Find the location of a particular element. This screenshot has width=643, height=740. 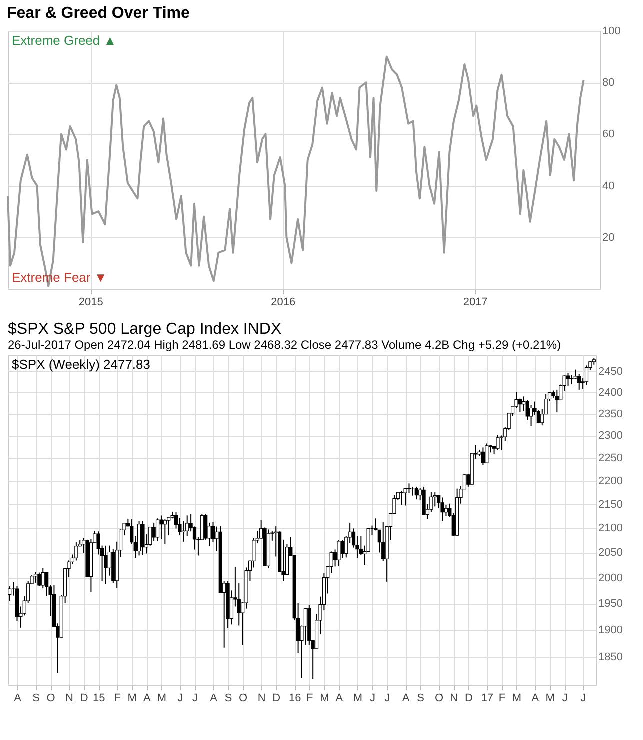

y-tick-label: 80 is located at coordinates (608, 83).